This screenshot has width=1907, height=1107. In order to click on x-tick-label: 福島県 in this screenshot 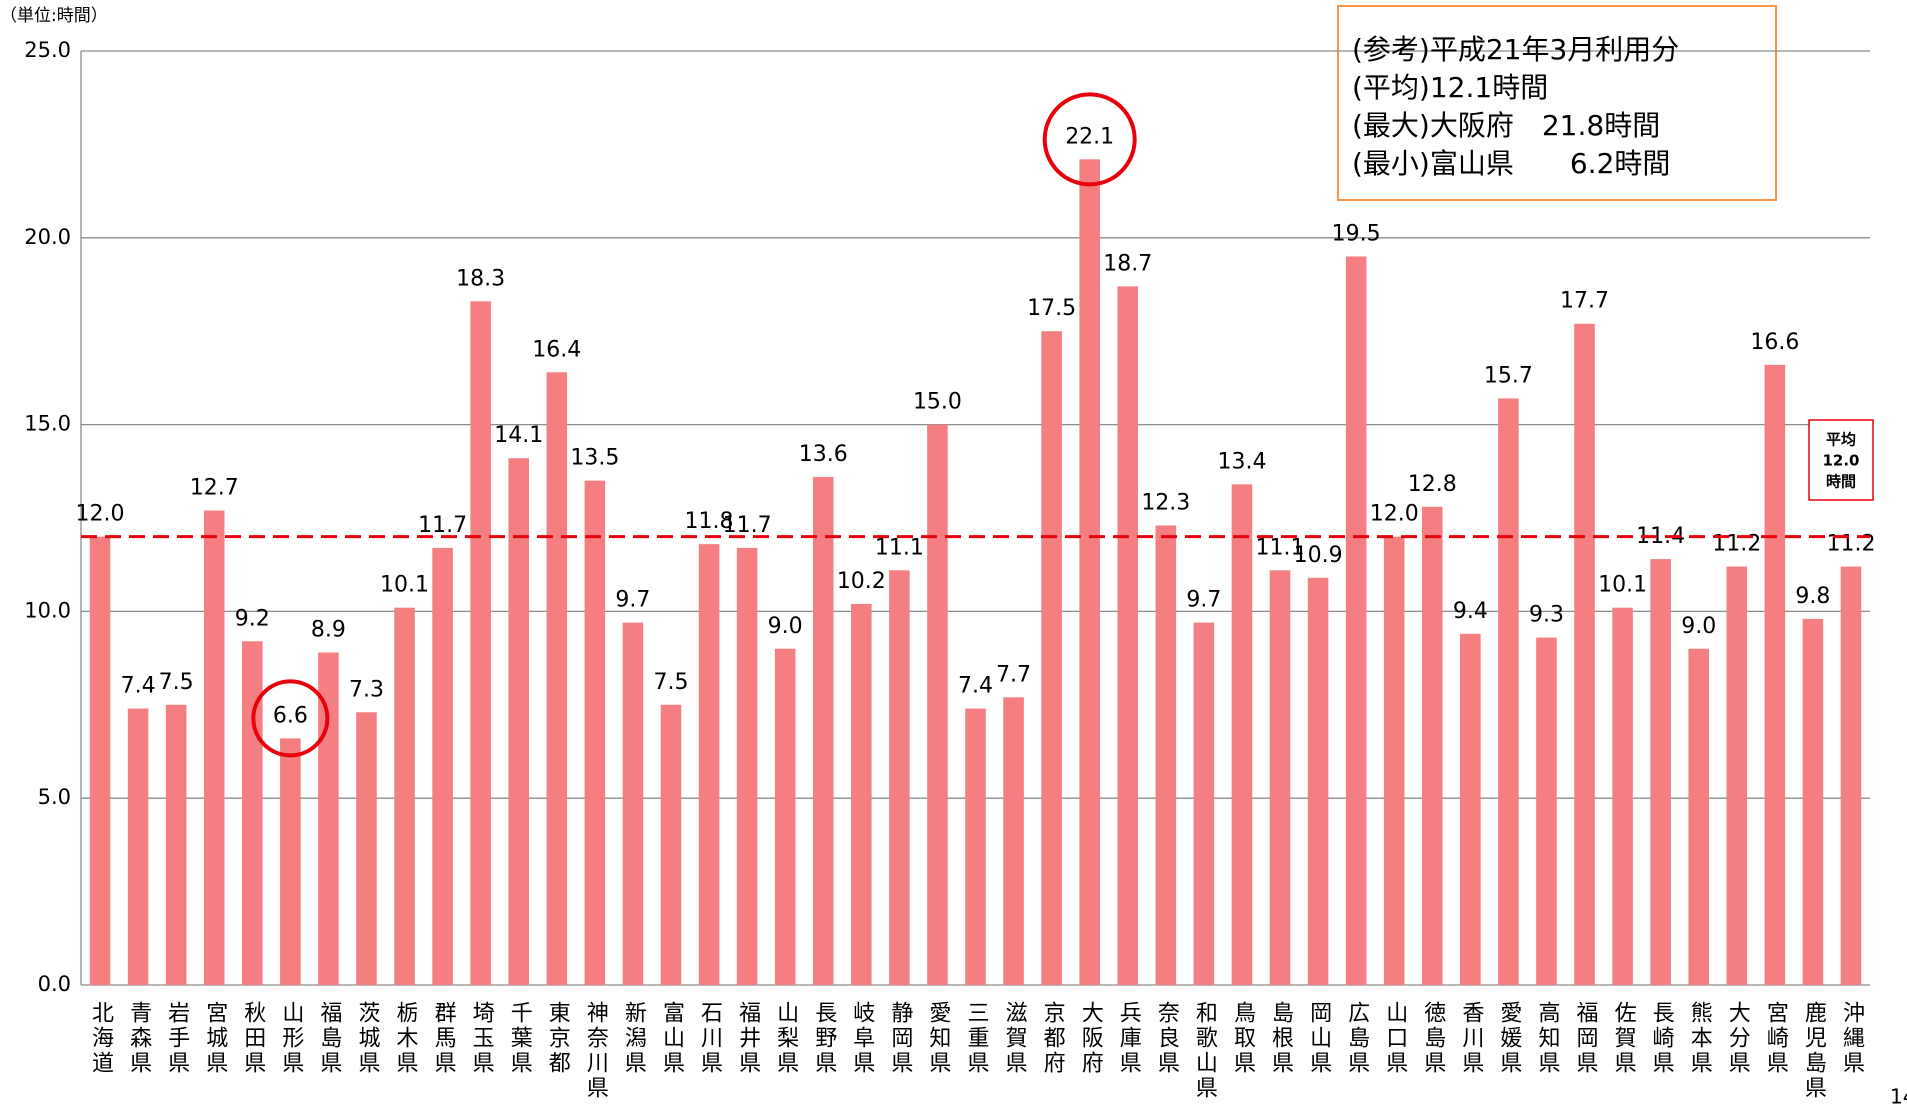, I will do `click(329, 1038)`.